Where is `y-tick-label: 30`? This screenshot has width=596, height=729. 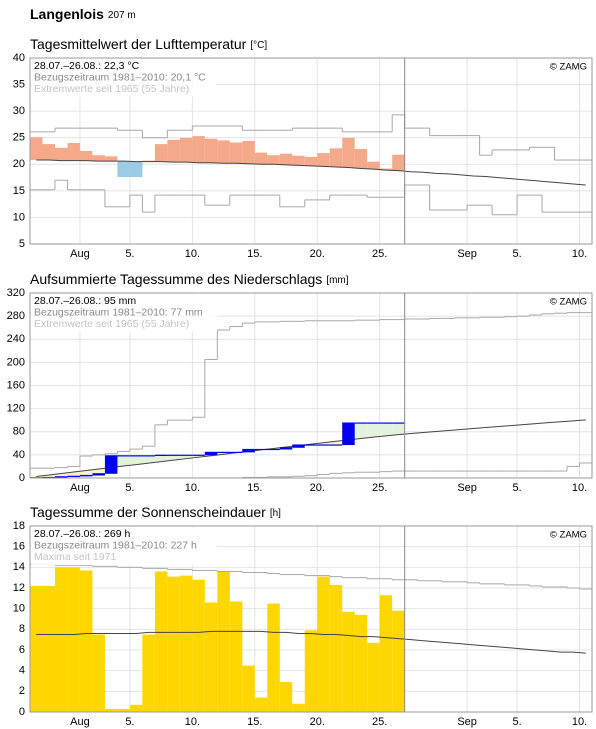
y-tick-label: 30 is located at coordinates (19, 111).